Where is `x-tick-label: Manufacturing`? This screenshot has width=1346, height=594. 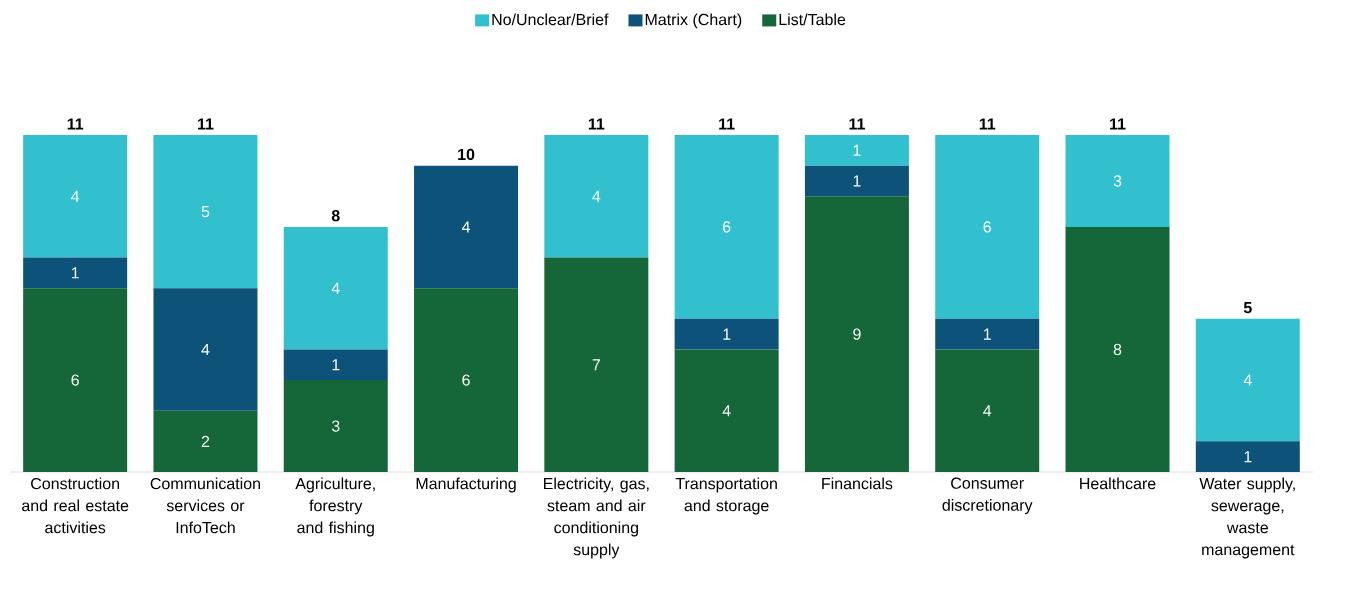 x-tick-label: Manufacturing is located at coordinates (466, 485).